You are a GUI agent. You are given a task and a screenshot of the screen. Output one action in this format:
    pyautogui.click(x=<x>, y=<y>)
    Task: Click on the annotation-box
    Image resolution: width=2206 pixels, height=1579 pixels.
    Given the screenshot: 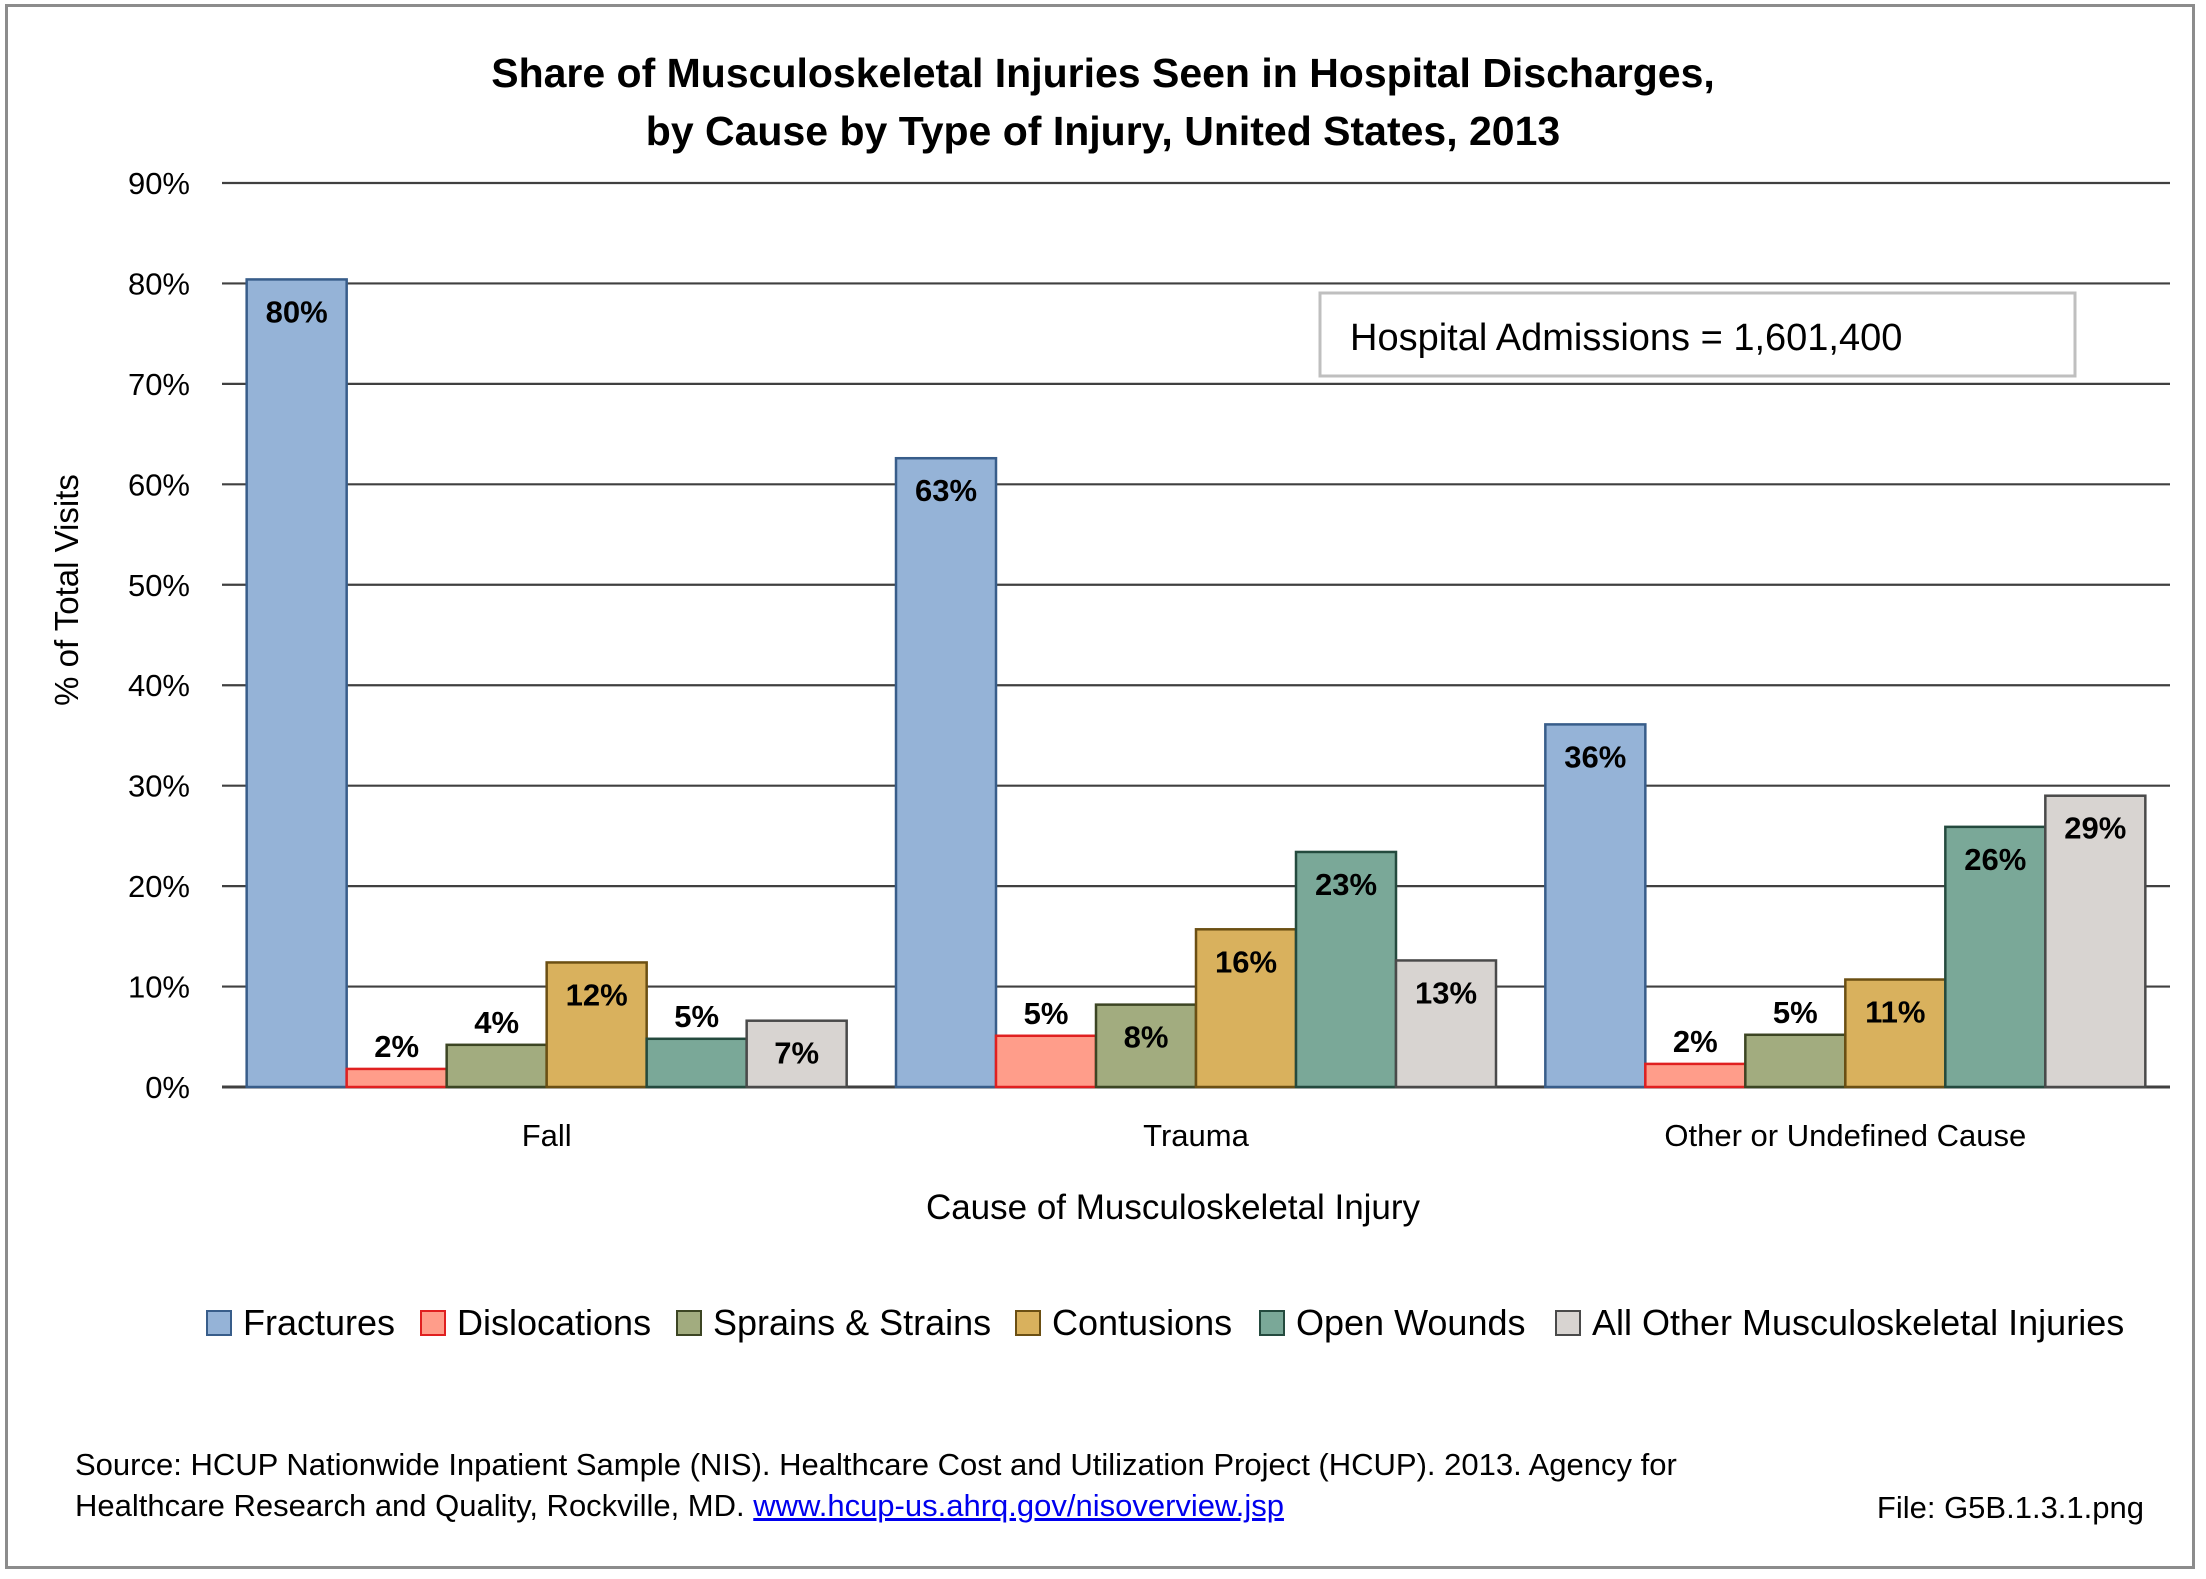 What is the action you would take?
    pyautogui.click(x=1697, y=334)
    